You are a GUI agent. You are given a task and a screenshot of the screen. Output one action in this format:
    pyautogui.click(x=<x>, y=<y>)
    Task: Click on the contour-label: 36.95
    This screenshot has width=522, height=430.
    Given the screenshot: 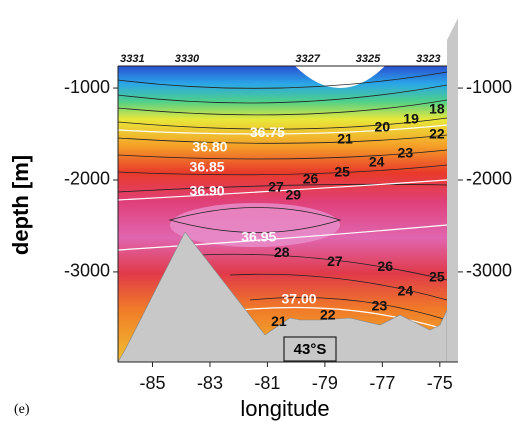 What is the action you would take?
    pyautogui.click(x=258, y=237)
    